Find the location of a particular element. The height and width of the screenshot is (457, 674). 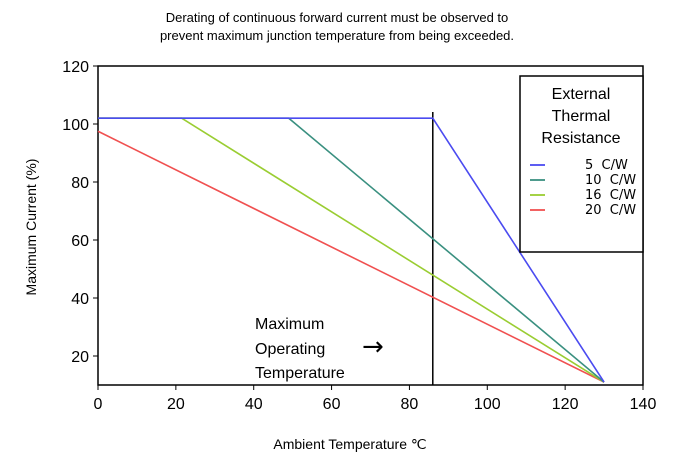

legend-entry-label: 16 C/W is located at coordinates (610, 195).